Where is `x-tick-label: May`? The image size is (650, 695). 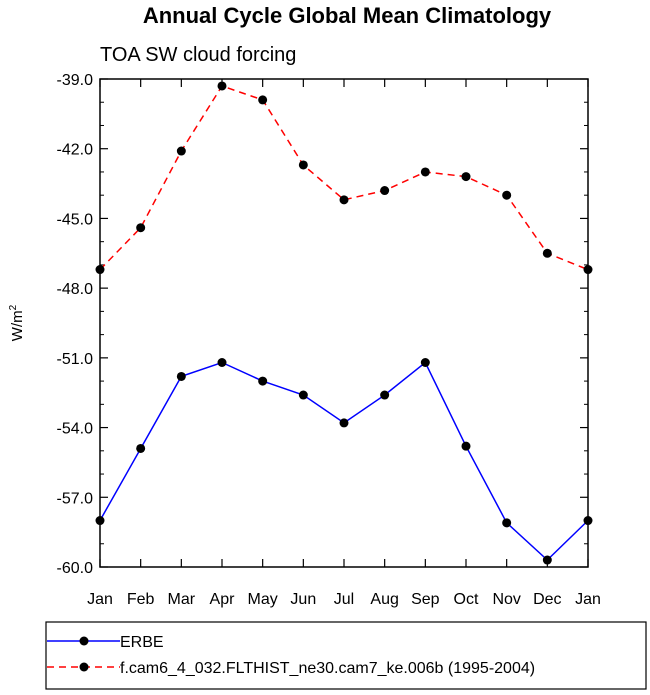 x-tick-label: May is located at coordinates (263, 599).